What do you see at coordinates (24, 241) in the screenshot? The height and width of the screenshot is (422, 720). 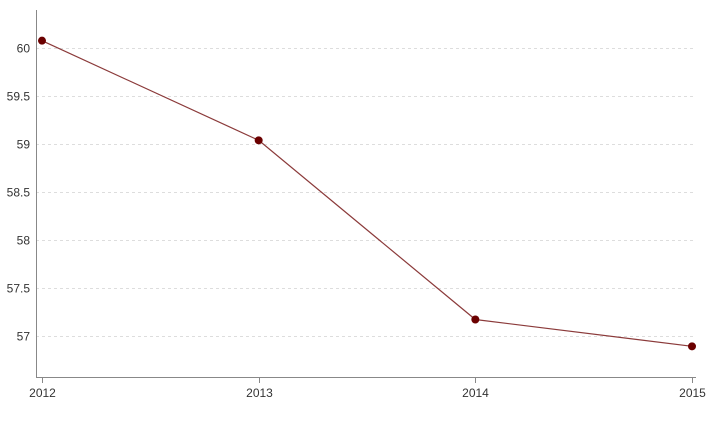 I see `y-tick-label: 58` at bounding box center [24, 241].